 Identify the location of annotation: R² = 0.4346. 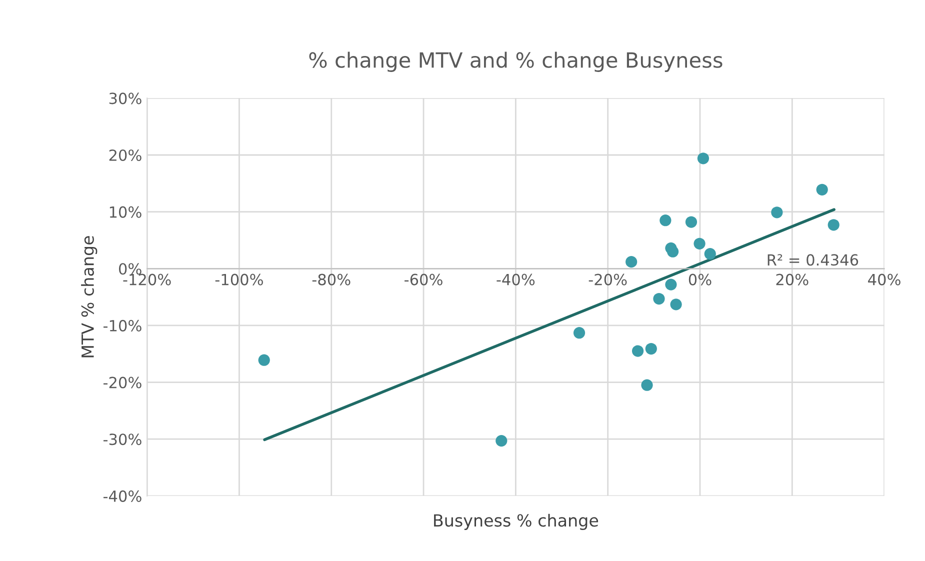
(813, 260).